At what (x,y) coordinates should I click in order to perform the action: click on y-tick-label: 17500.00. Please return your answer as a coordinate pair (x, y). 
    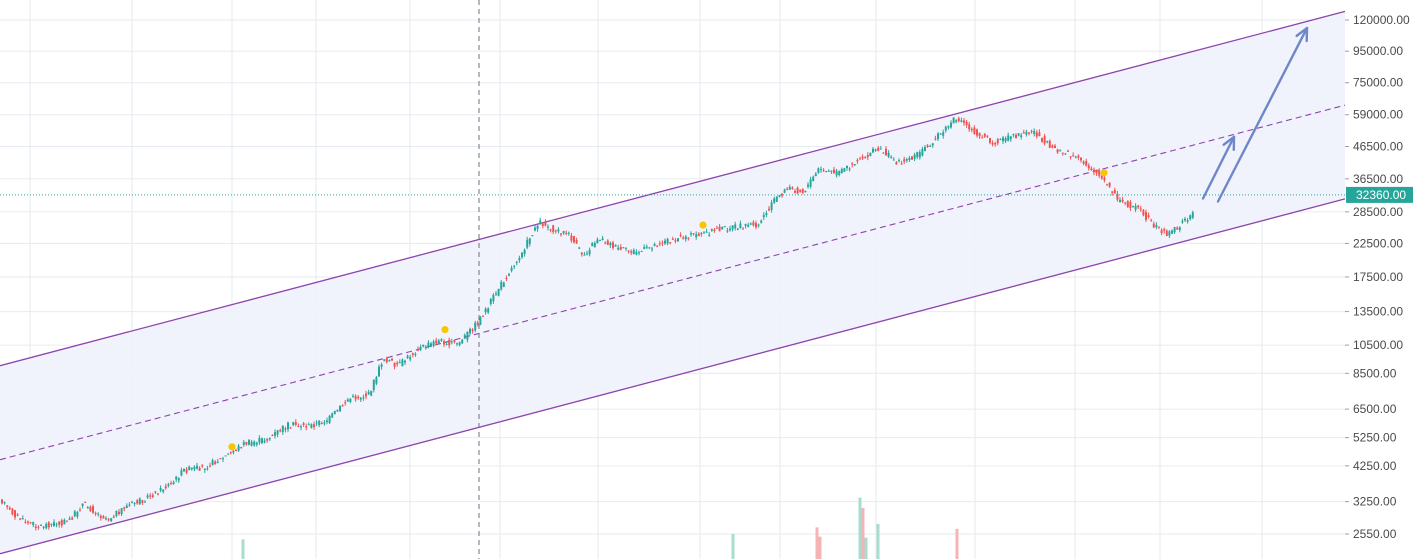
    Looking at the image, I should click on (1378, 277).